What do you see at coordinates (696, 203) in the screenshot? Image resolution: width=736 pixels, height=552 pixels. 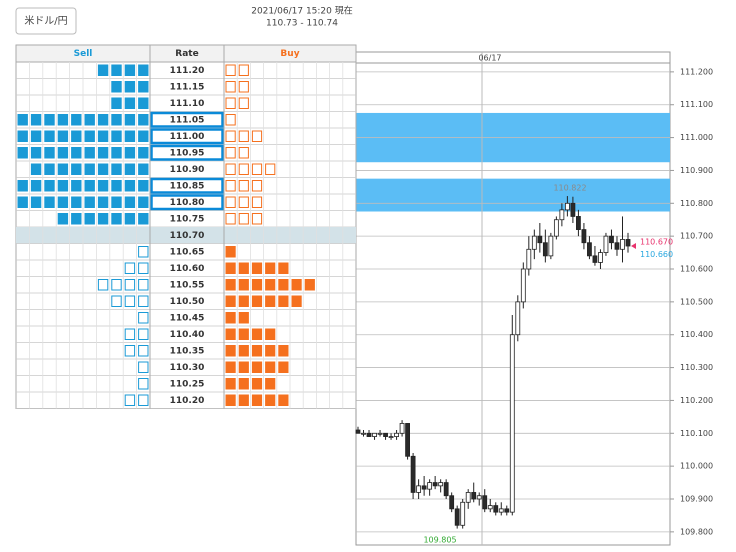 I see `y-tick-label: 110.800` at bounding box center [696, 203].